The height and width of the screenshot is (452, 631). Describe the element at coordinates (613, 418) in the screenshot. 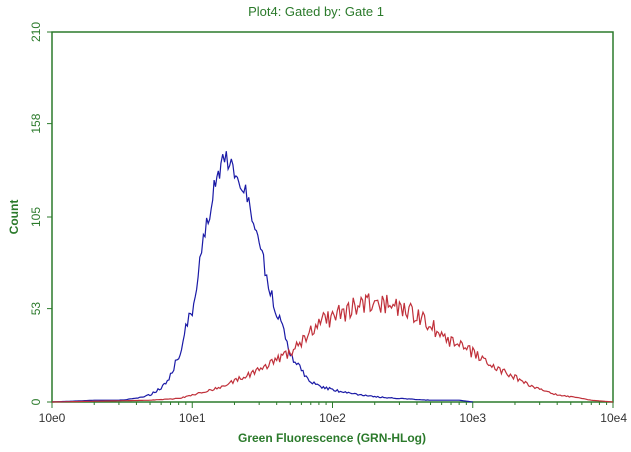

I see `x-tick-label: 10e4` at that location.